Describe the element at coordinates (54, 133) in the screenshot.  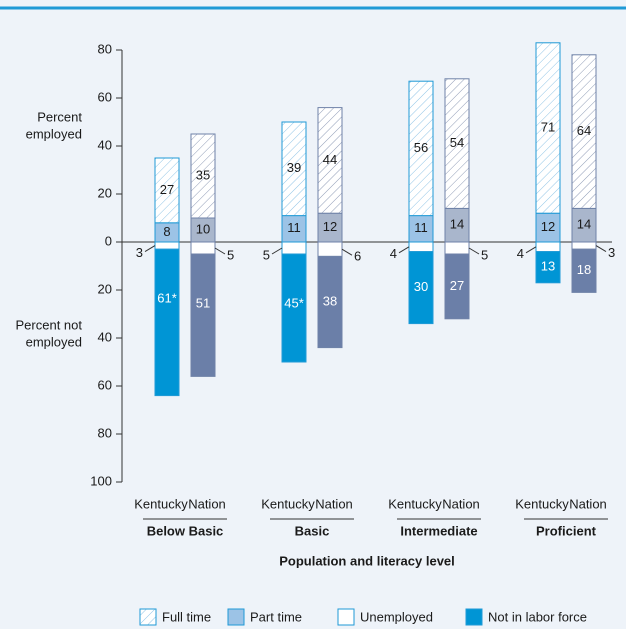
I see `y-label-top: employed` at that location.